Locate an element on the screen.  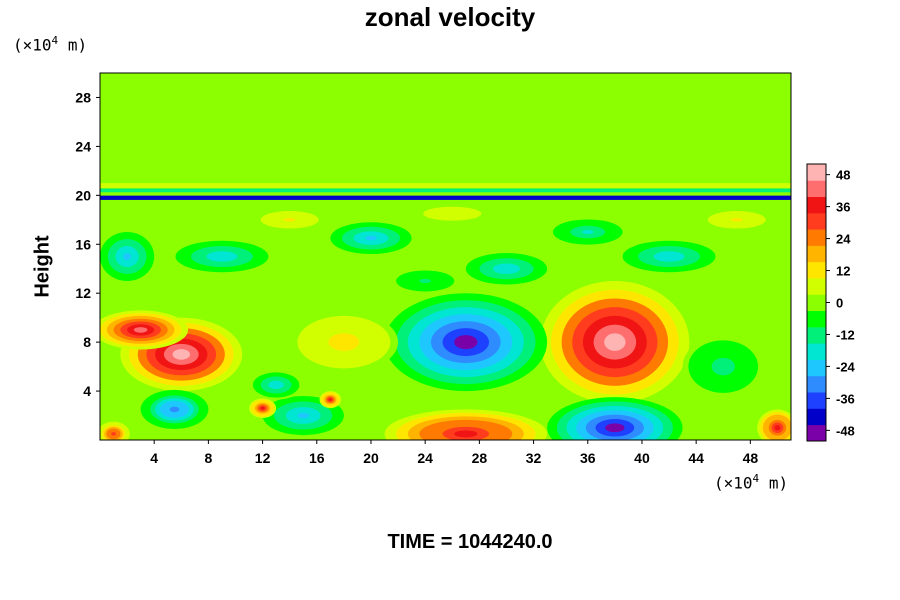
colorbar-tick-label: 0 is located at coordinates (839, 303).